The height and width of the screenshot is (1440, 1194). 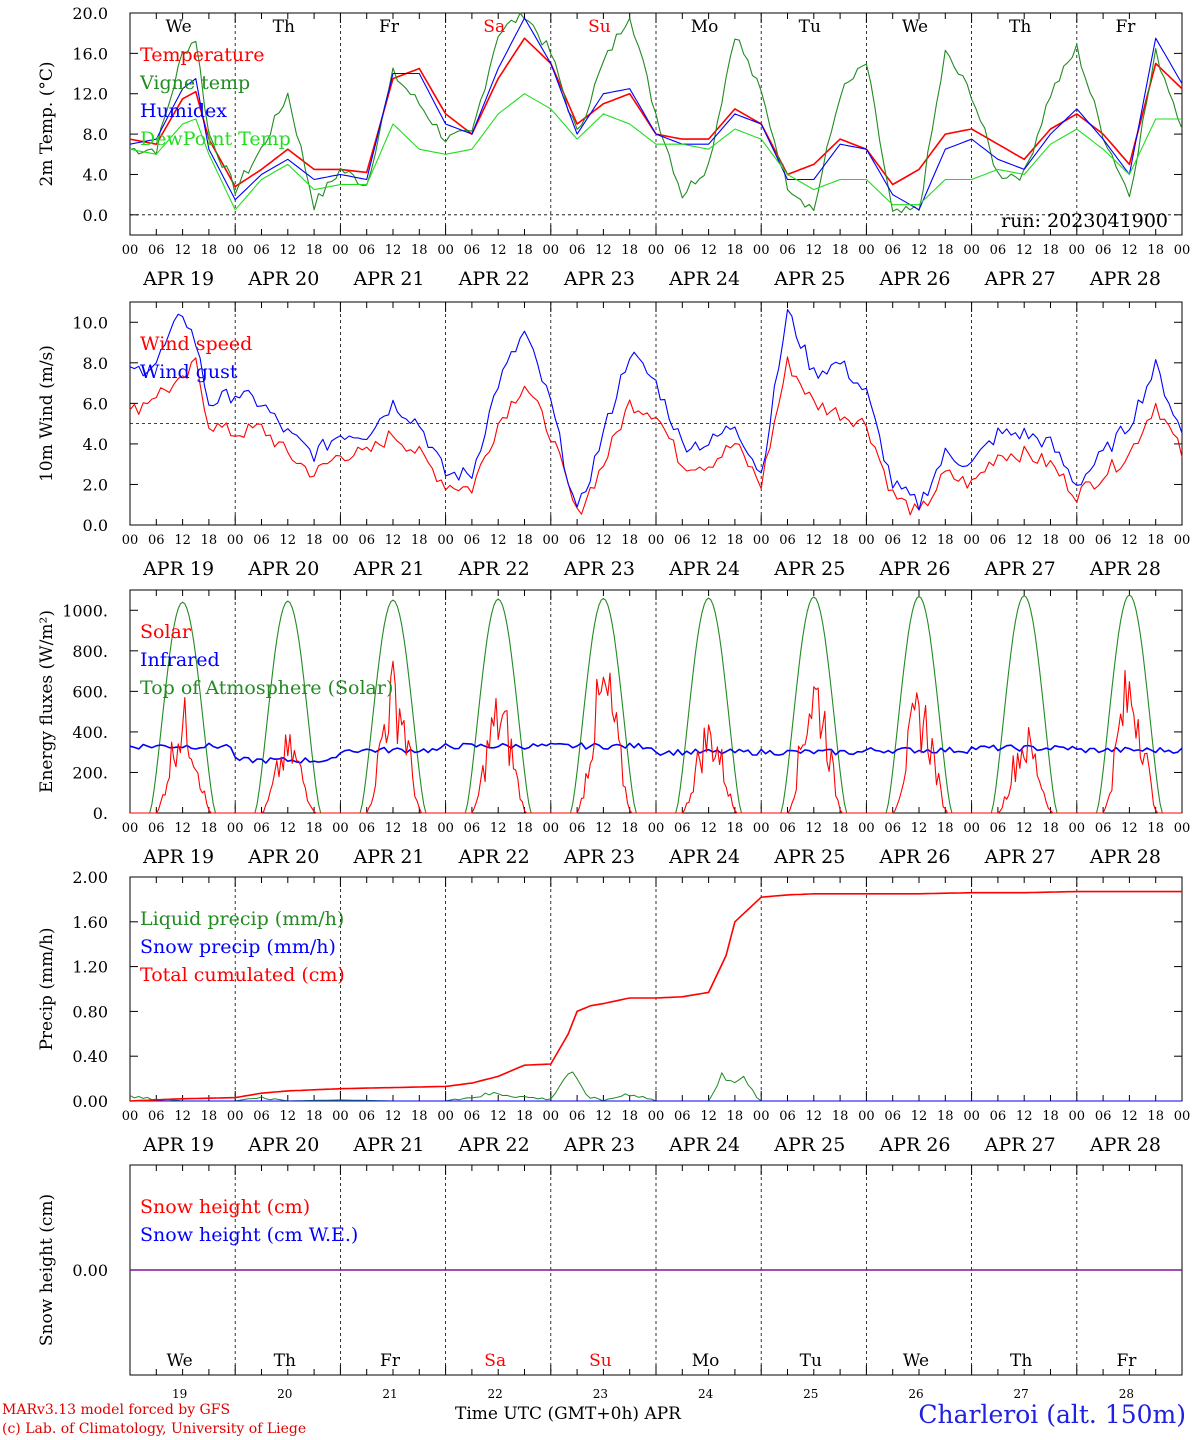 What do you see at coordinates (238, 947) in the screenshot?
I see `legend-entry: Snow precip (mm/h)` at bounding box center [238, 947].